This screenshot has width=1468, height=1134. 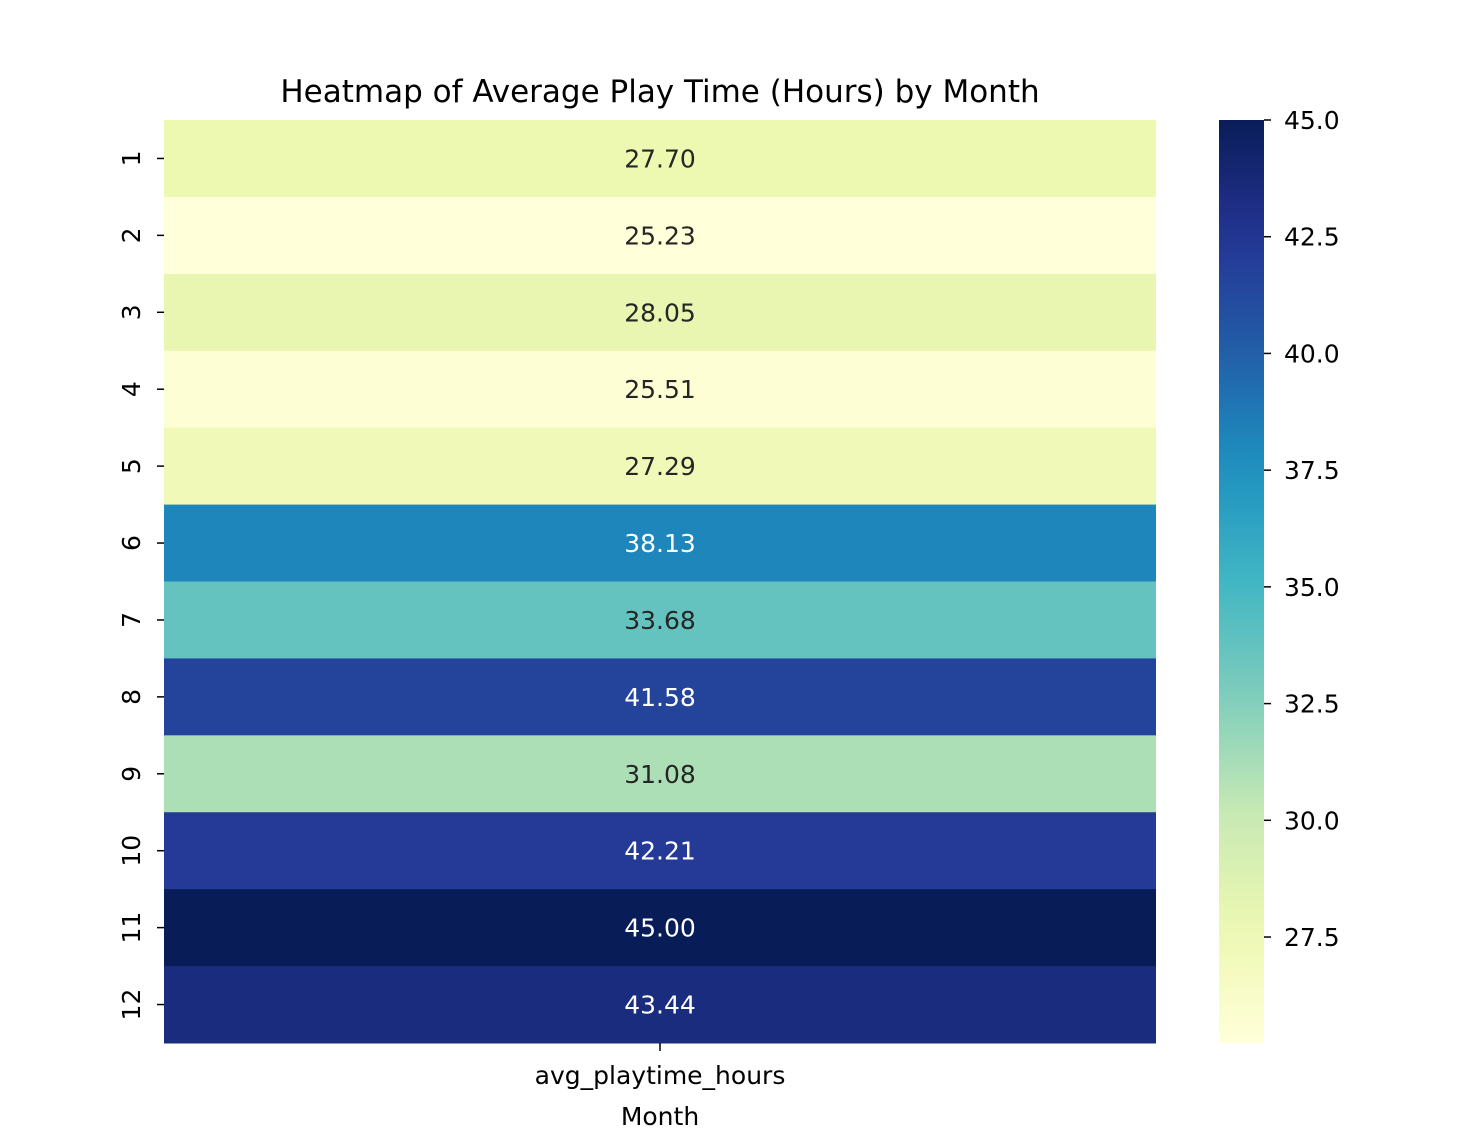 I want to click on row-tick-label: 10, so click(x=131, y=851).